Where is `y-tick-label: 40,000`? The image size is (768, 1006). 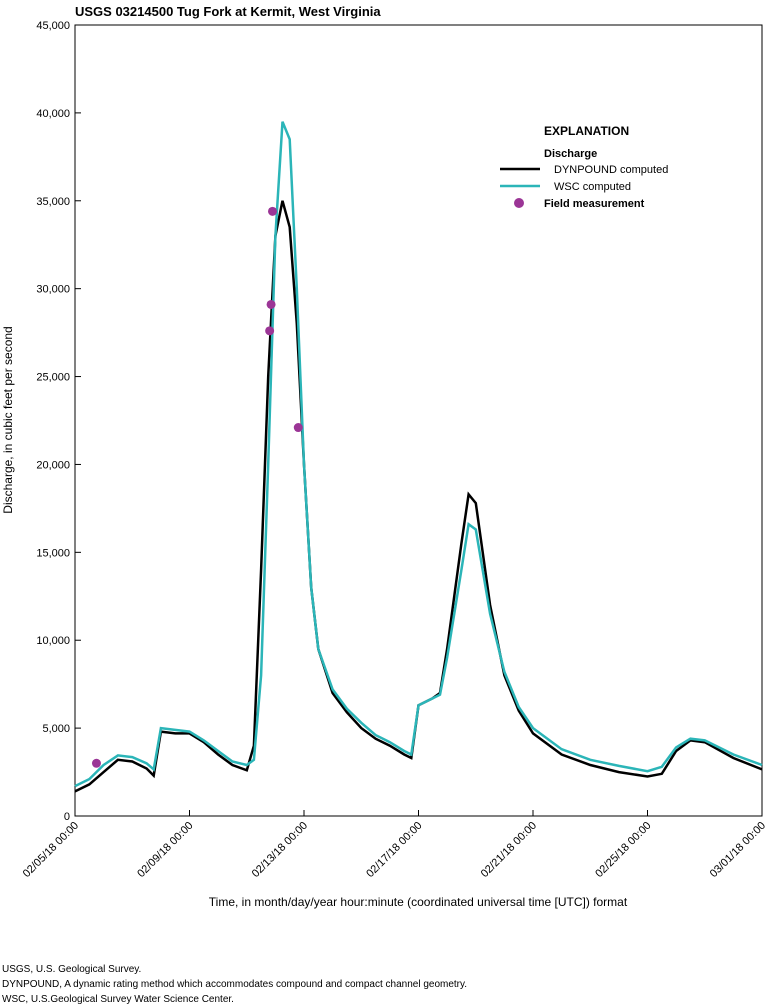 y-tick-label: 40,000 is located at coordinates (53, 114).